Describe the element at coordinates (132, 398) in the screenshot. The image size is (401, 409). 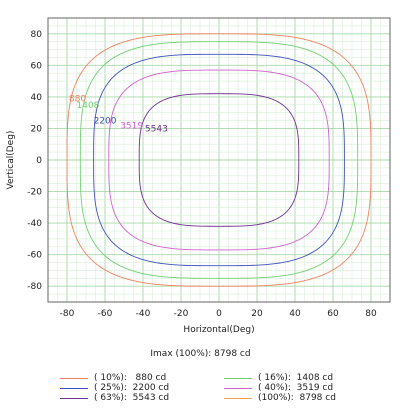
I see `legend-text: ( 63%): 5543 cd` at that location.